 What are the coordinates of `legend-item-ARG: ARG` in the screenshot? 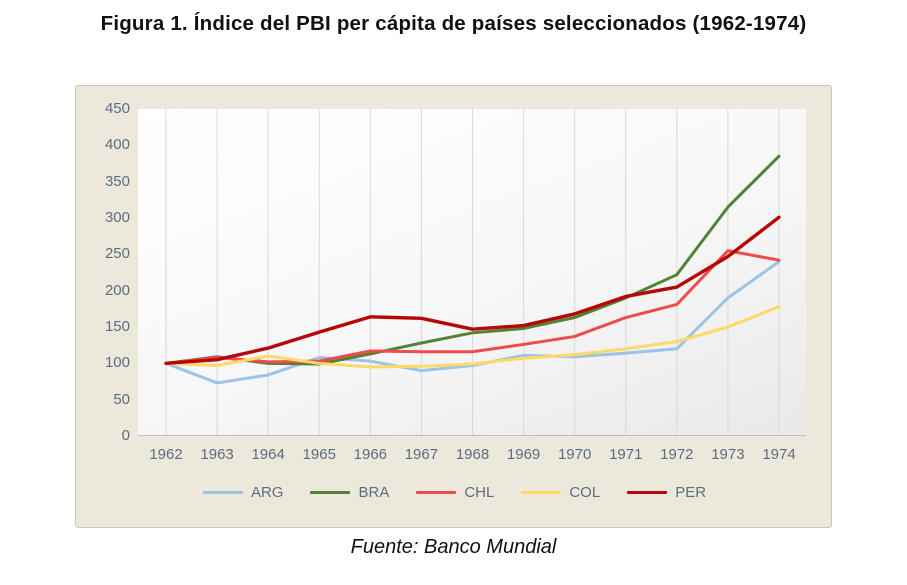 It's located at (243, 492).